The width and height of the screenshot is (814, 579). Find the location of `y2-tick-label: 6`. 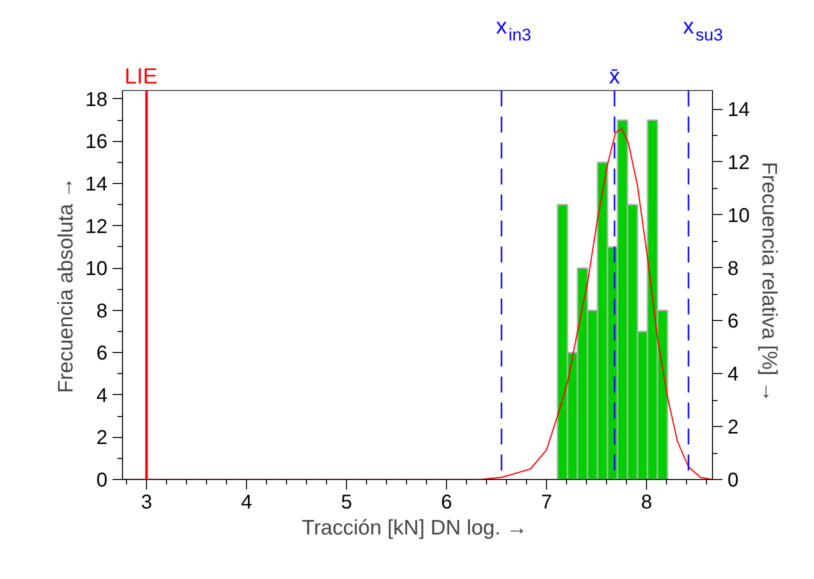

y2-tick-label: 6 is located at coordinates (733, 321).